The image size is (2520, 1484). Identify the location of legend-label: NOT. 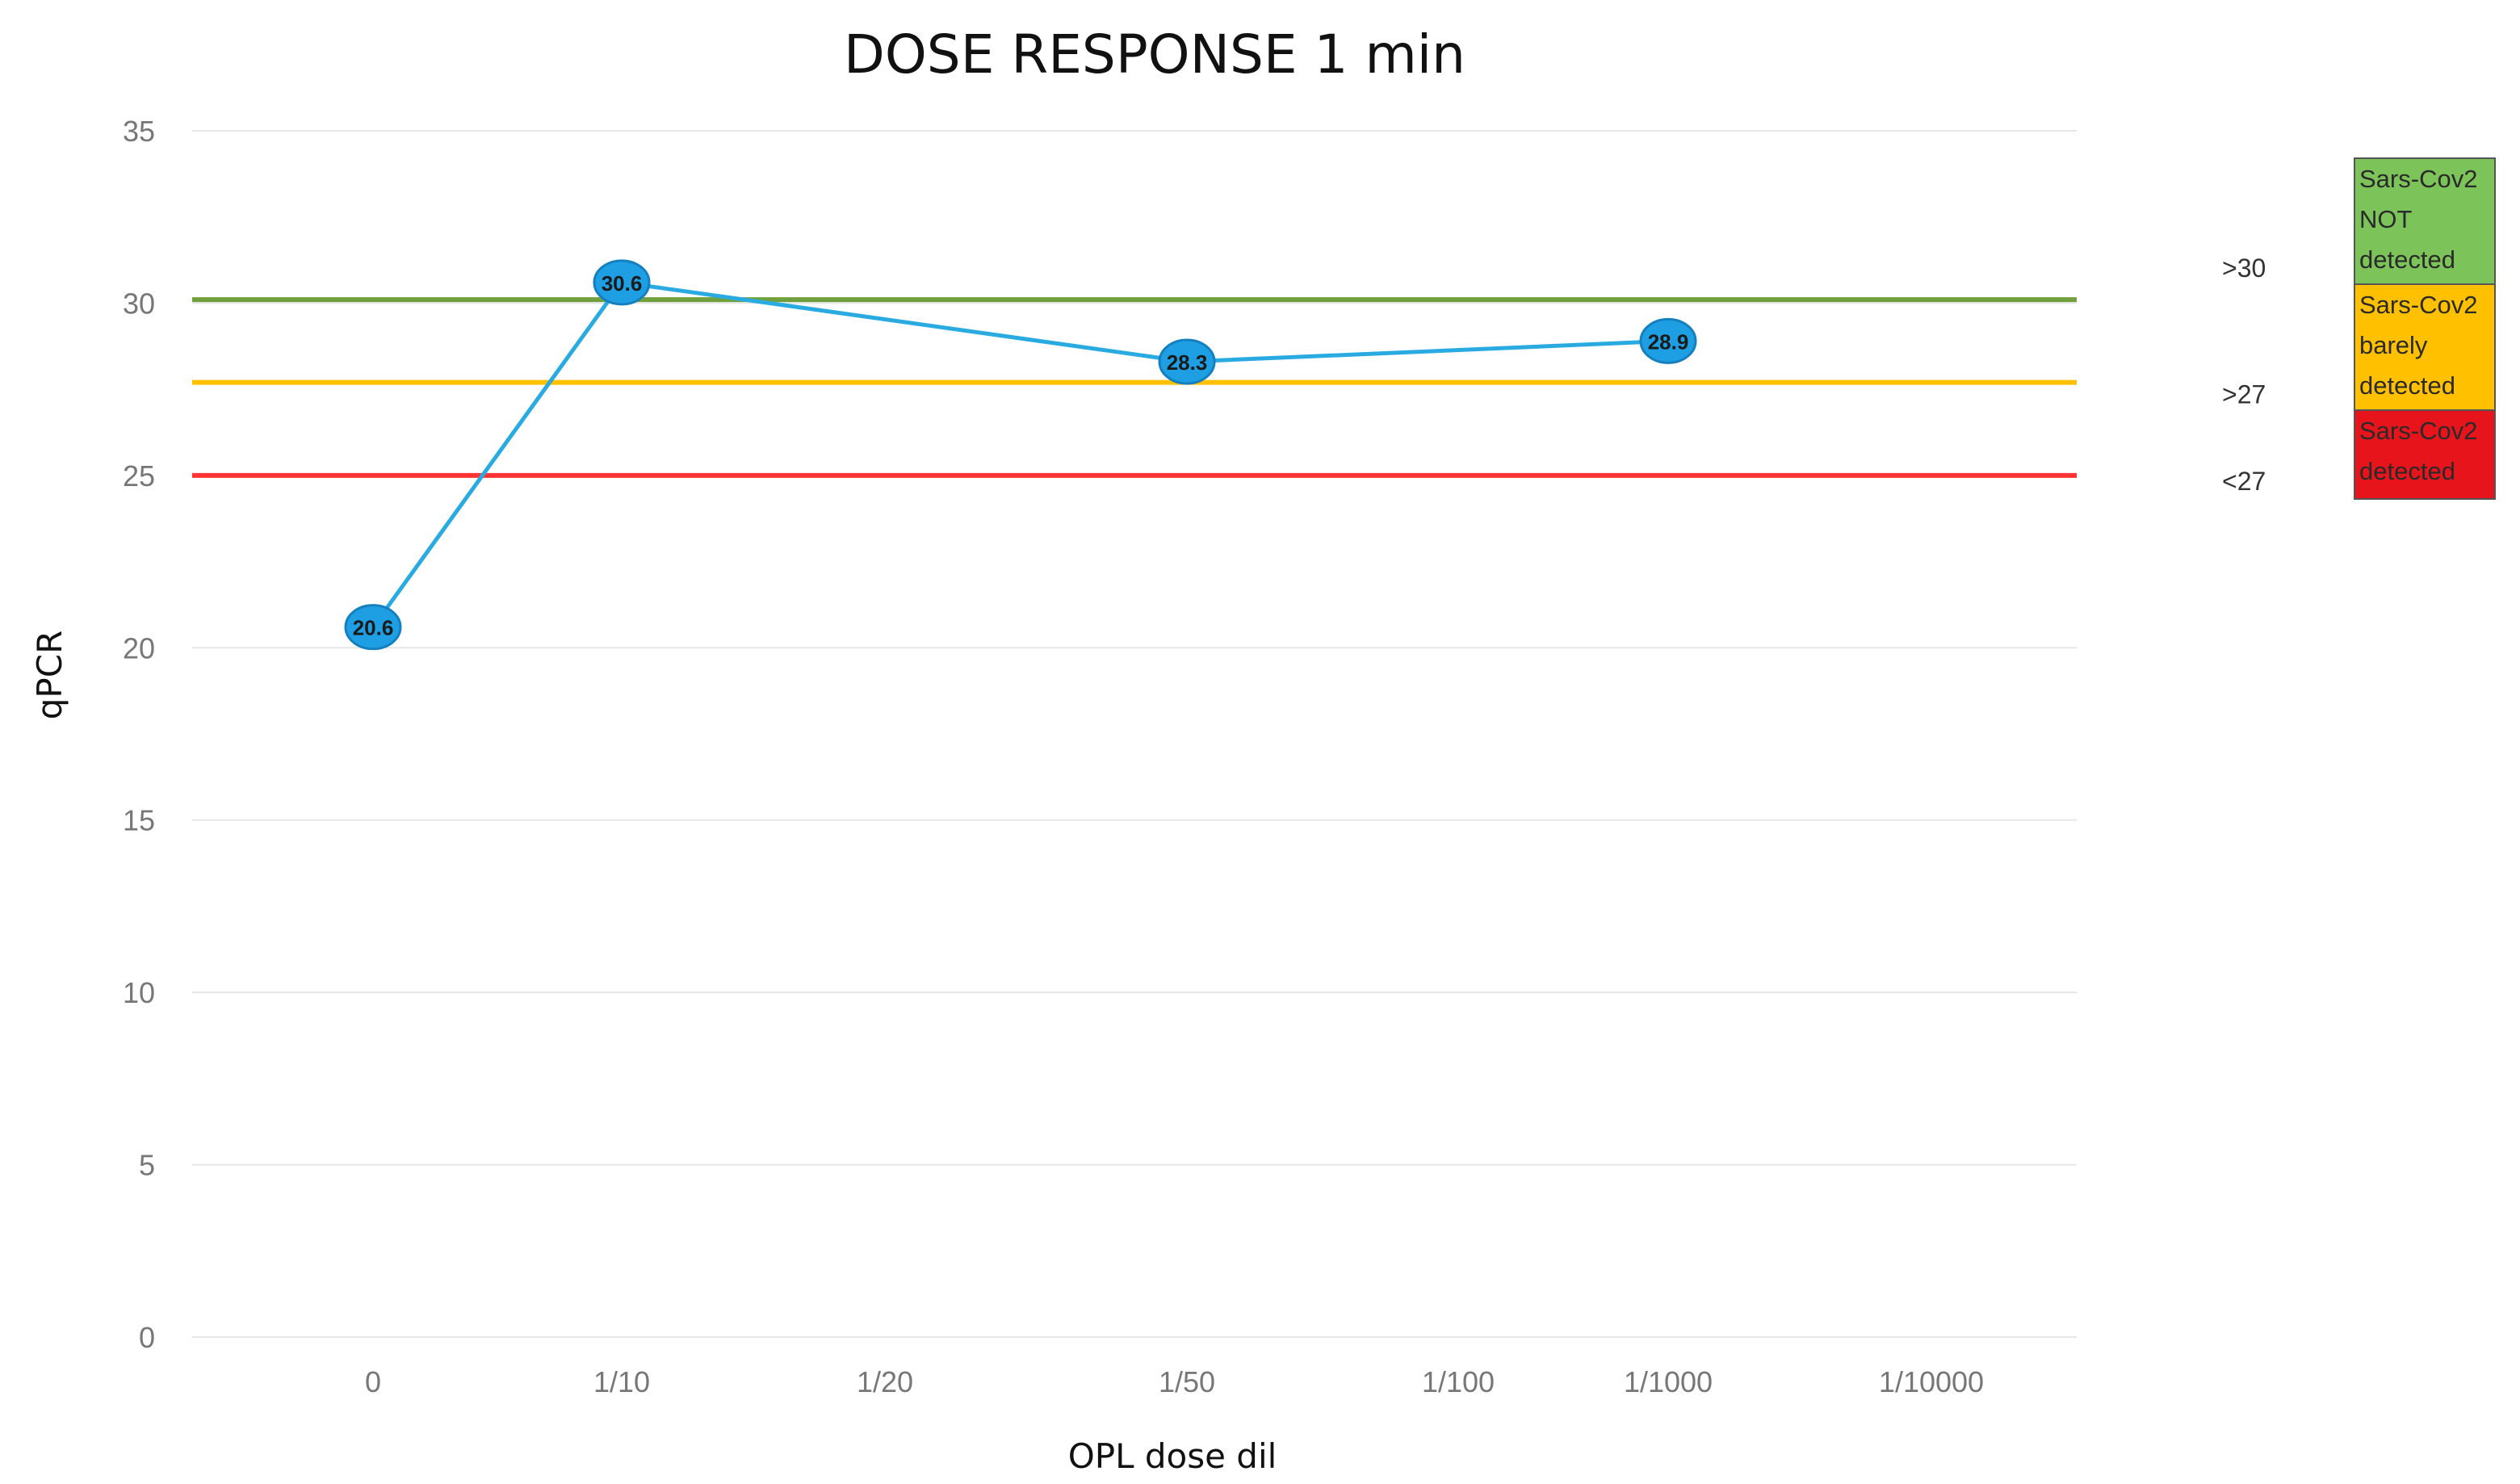
(2386, 219).